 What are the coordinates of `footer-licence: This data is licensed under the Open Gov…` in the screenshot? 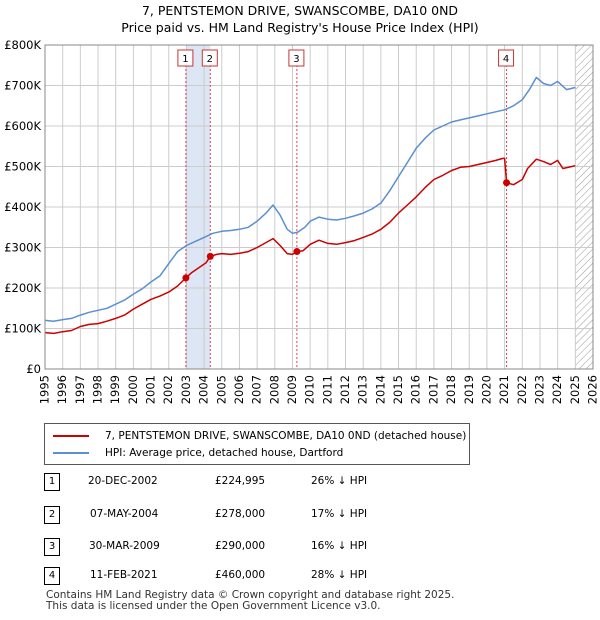 It's located at (213, 606).